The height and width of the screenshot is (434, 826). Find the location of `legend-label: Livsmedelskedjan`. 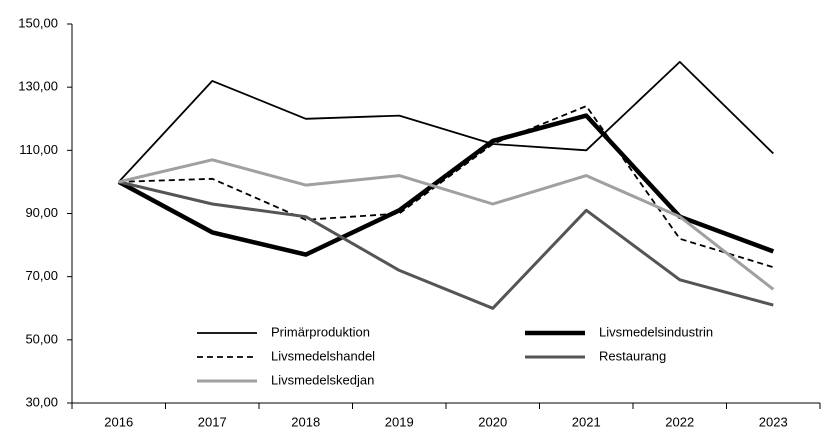

legend-label: Livsmedelskedjan is located at coordinates (322, 379).